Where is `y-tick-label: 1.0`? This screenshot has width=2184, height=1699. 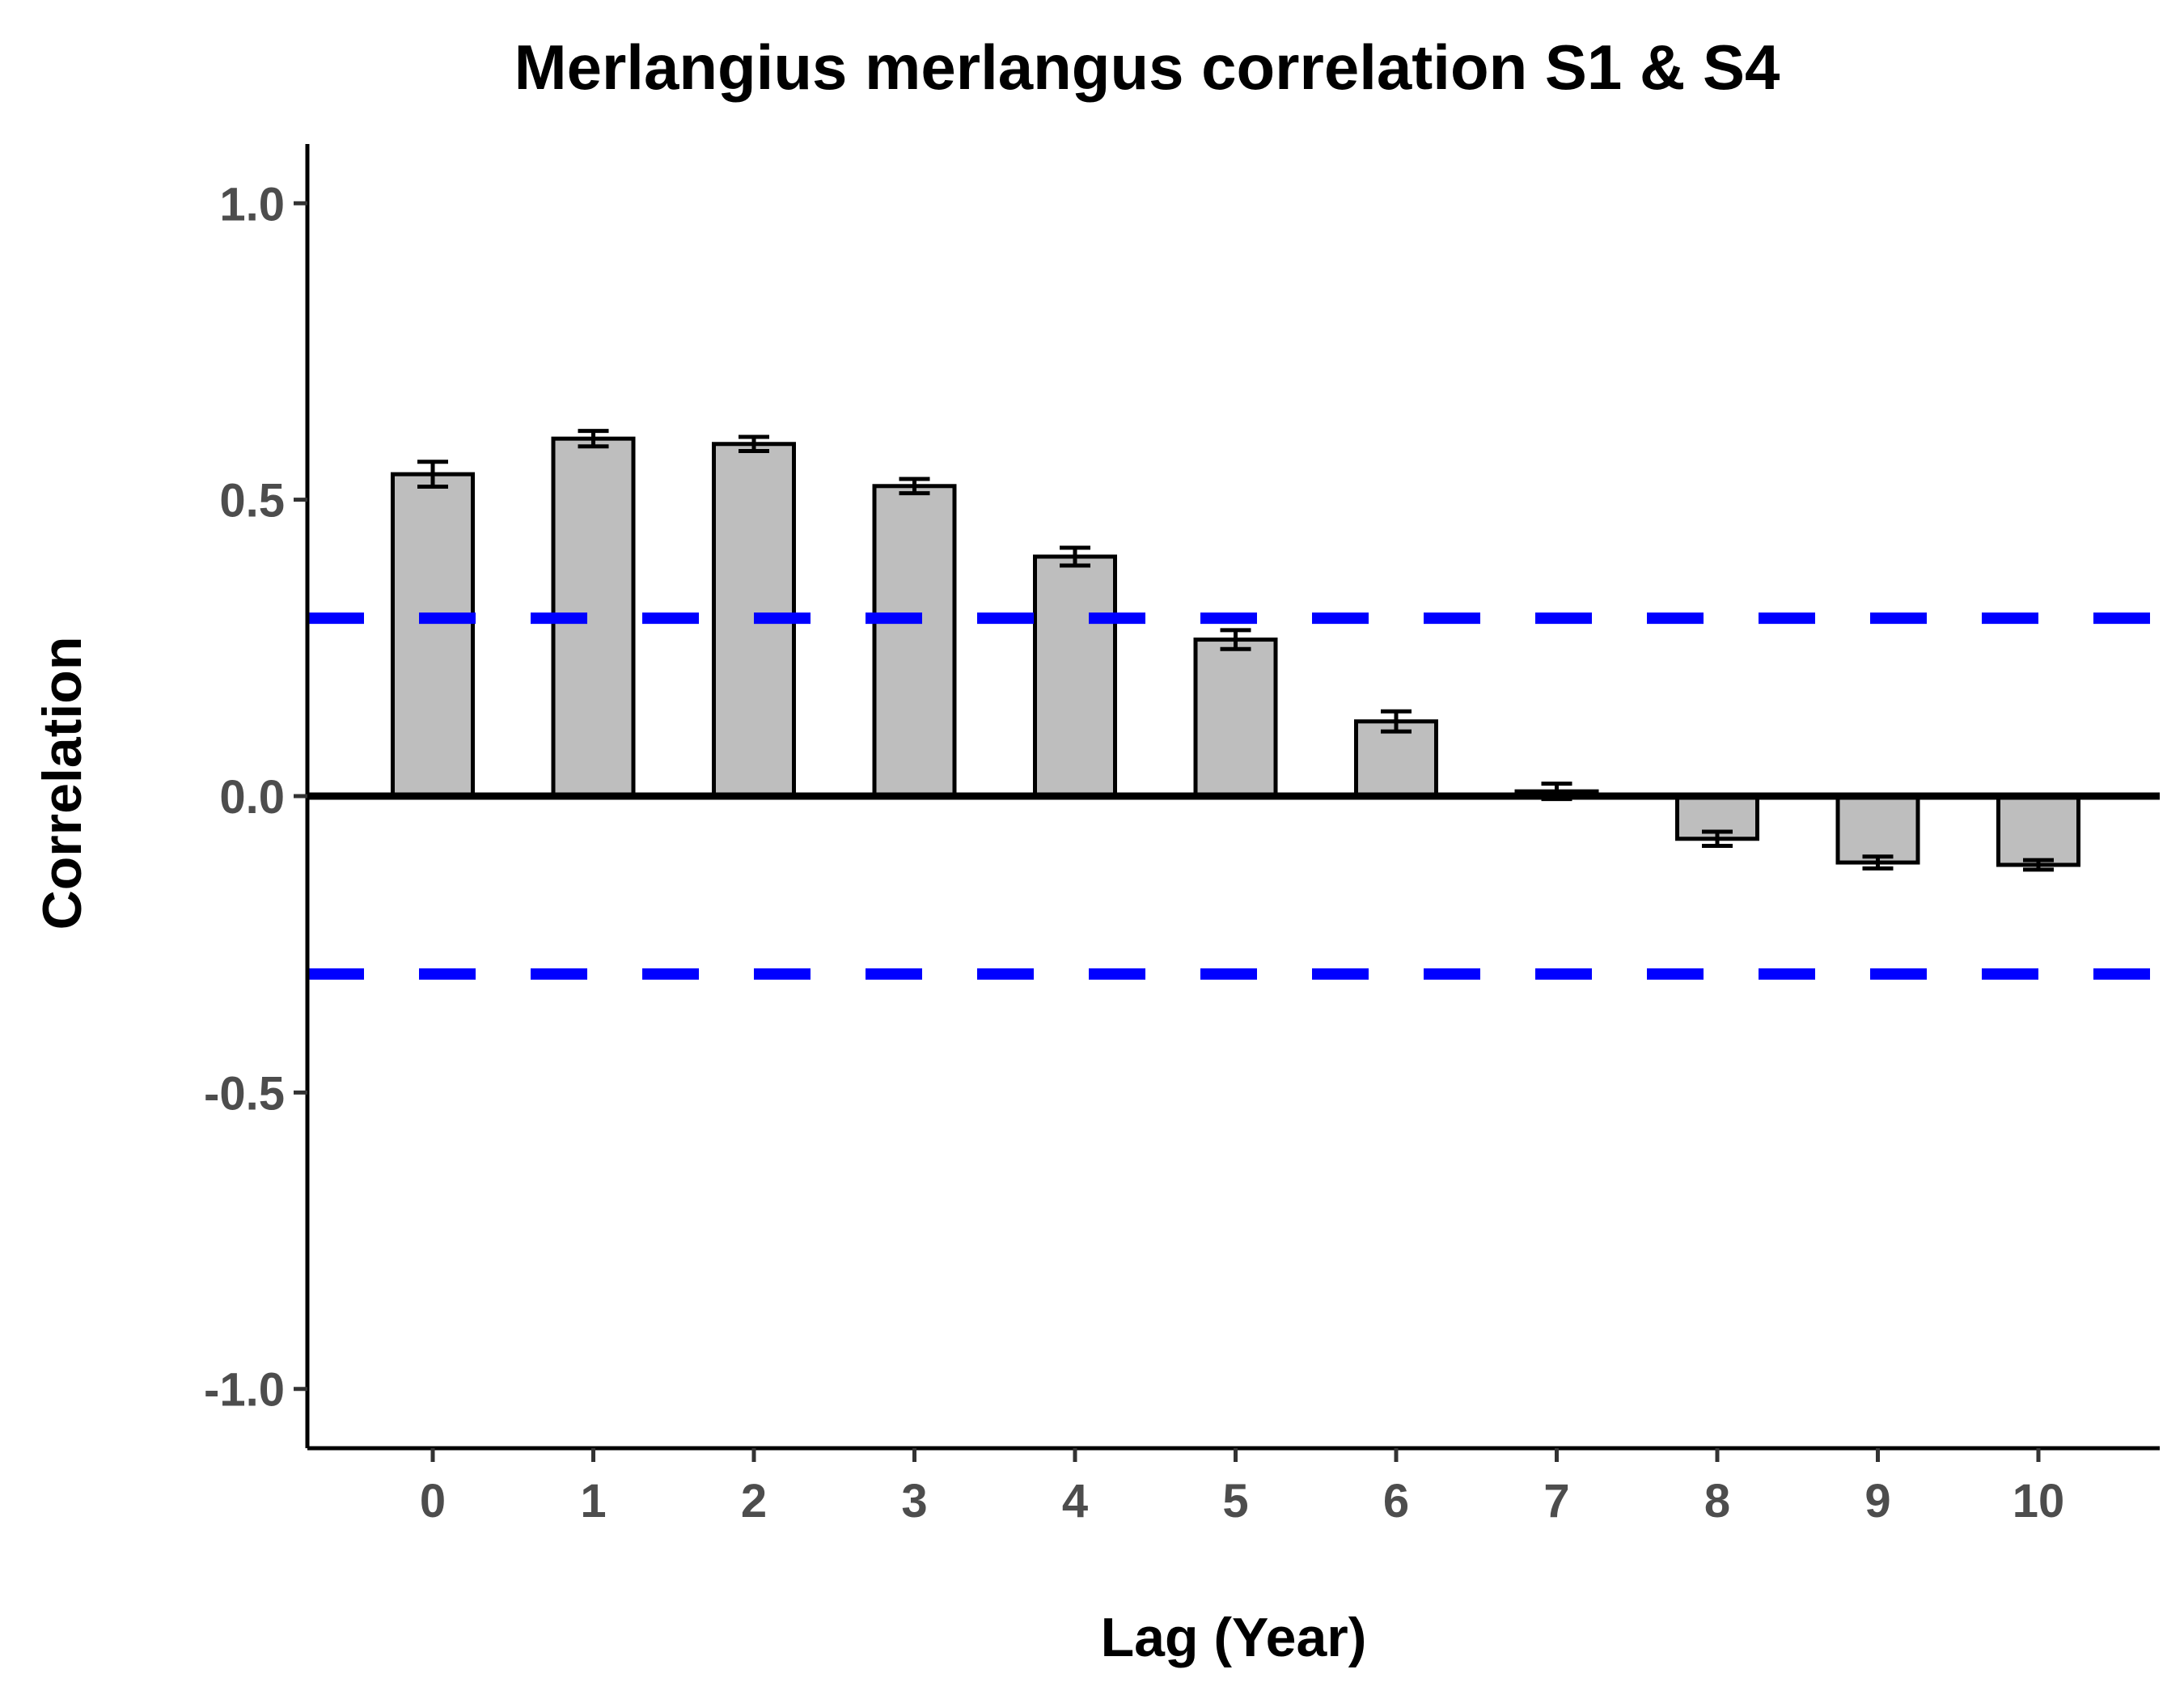 y-tick-label: 1.0 is located at coordinates (252, 204).